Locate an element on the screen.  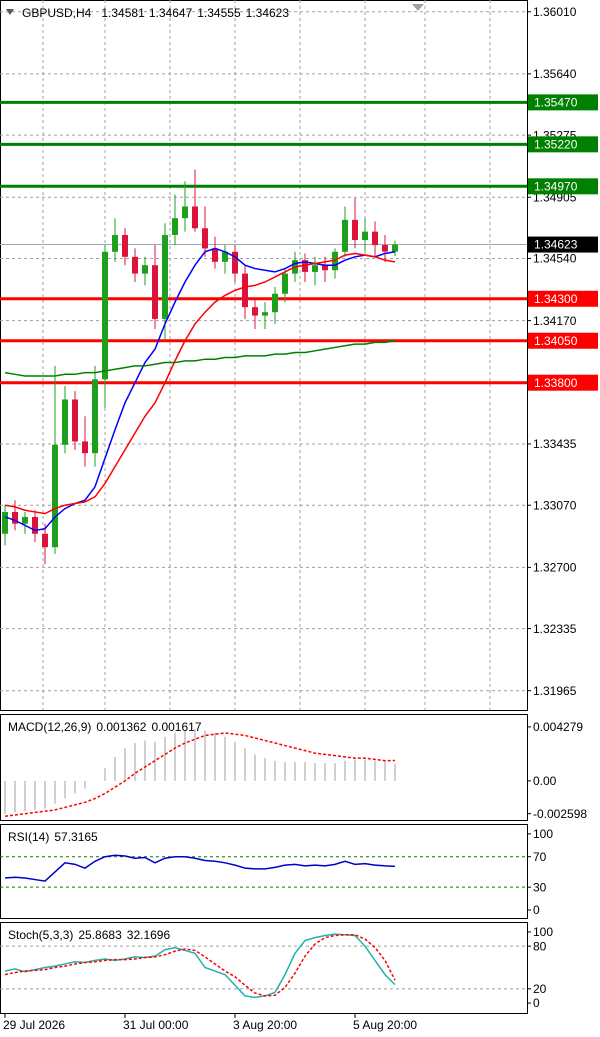
y-tick-label: 1.36010 is located at coordinates (555, 12).